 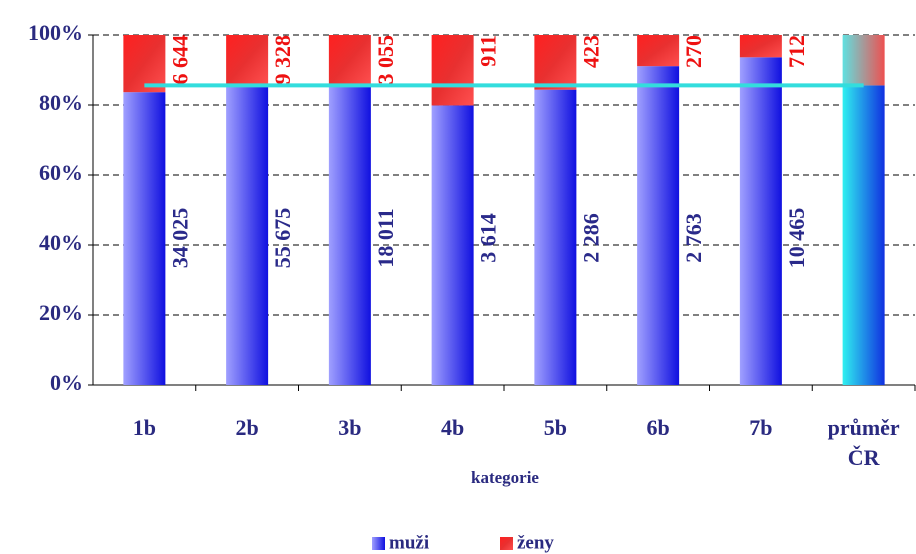 What do you see at coordinates (505, 477) in the screenshot?
I see `x-axis-title: kategorie` at bounding box center [505, 477].